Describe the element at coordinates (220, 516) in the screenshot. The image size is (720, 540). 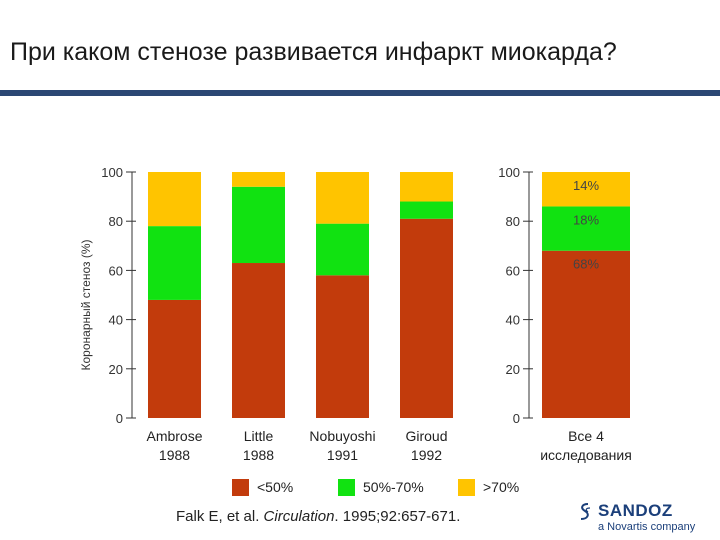
I see `citation-authors: Falk E, et al.` at that location.